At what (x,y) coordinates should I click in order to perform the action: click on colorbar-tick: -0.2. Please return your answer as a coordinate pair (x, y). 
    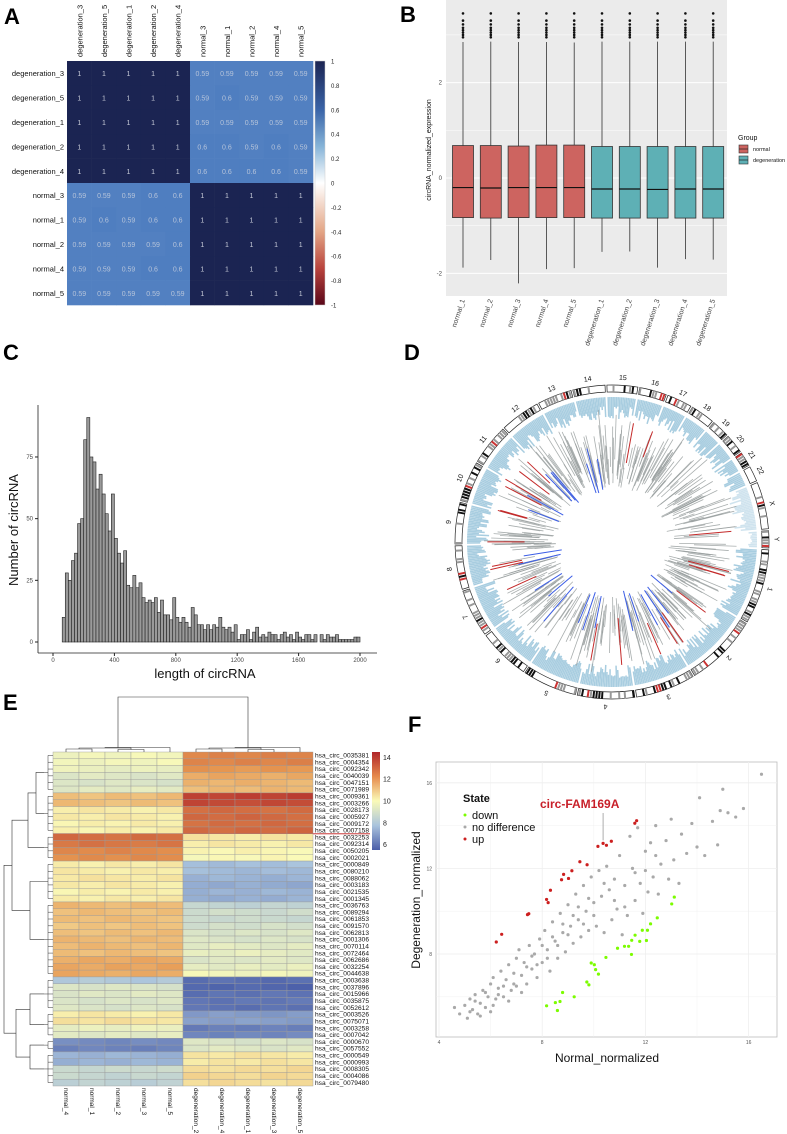
    Looking at the image, I should click on (336, 209).